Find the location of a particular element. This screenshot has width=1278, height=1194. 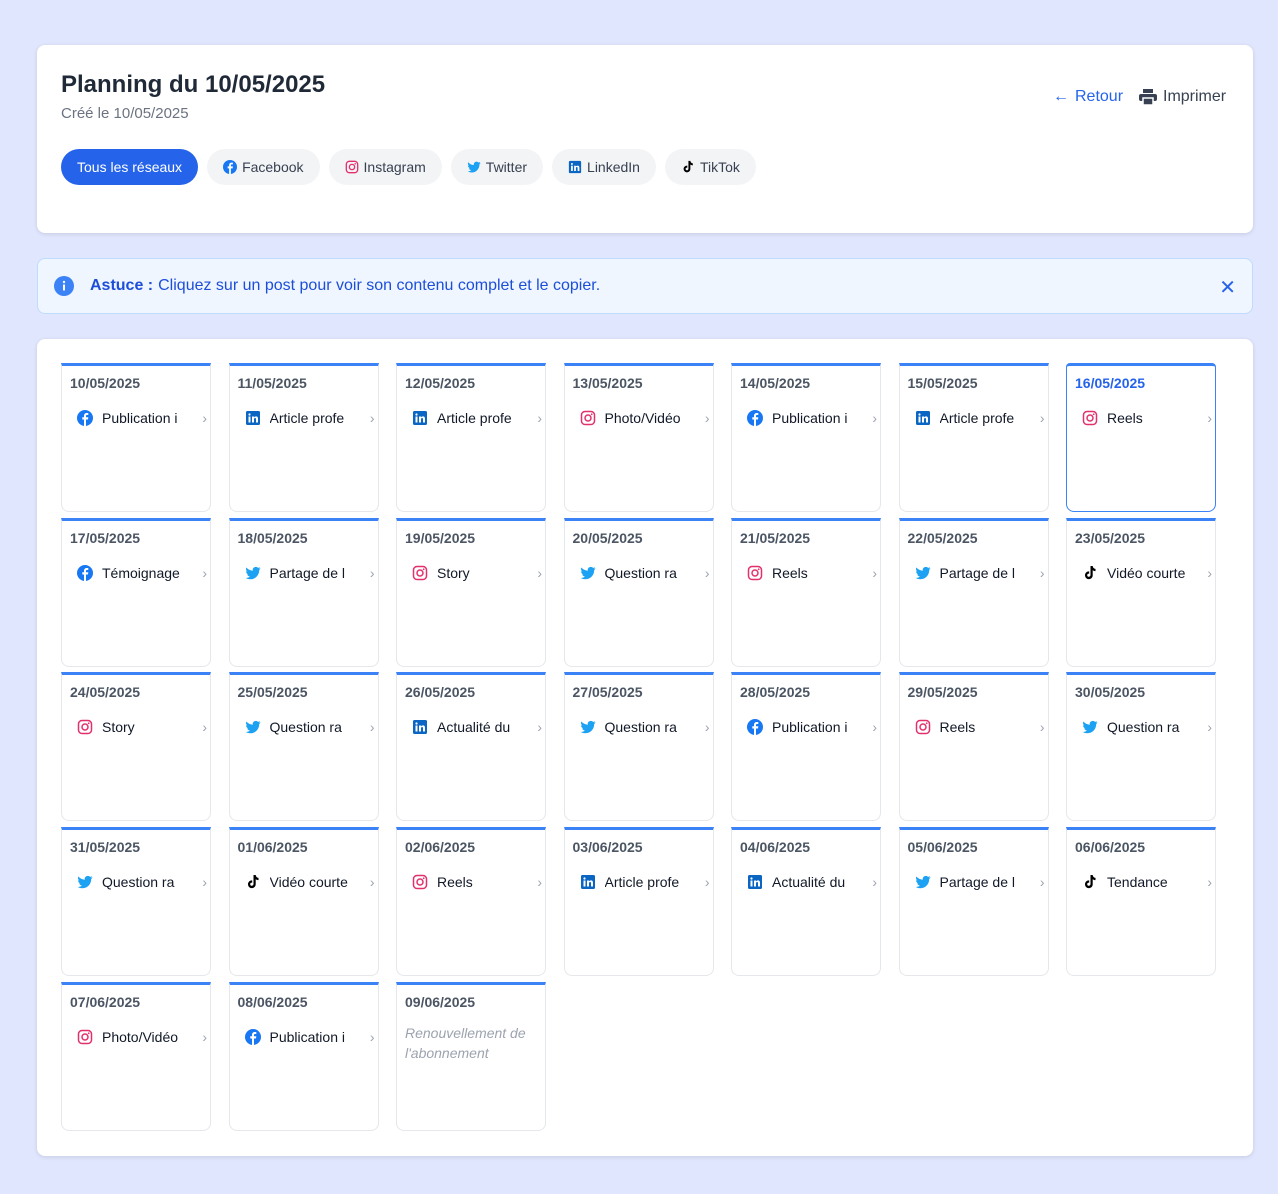

day-date: 06/06/2025 is located at coordinates (1110, 847).